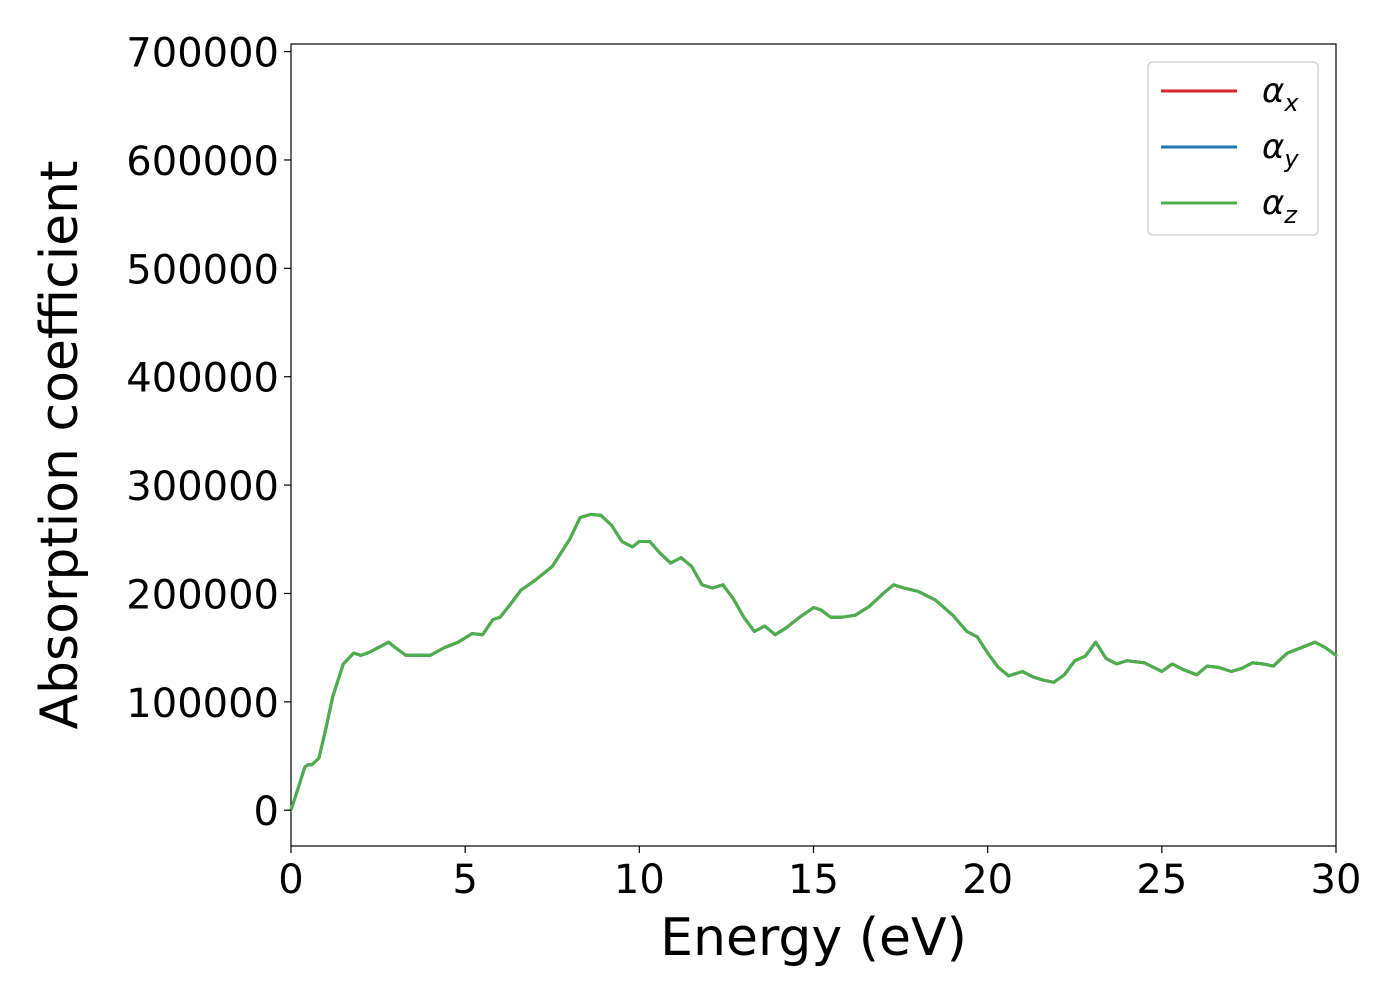 The width and height of the screenshot is (1400, 1000). What do you see at coordinates (266, 812) in the screenshot?
I see `y-tick-label: 0` at bounding box center [266, 812].